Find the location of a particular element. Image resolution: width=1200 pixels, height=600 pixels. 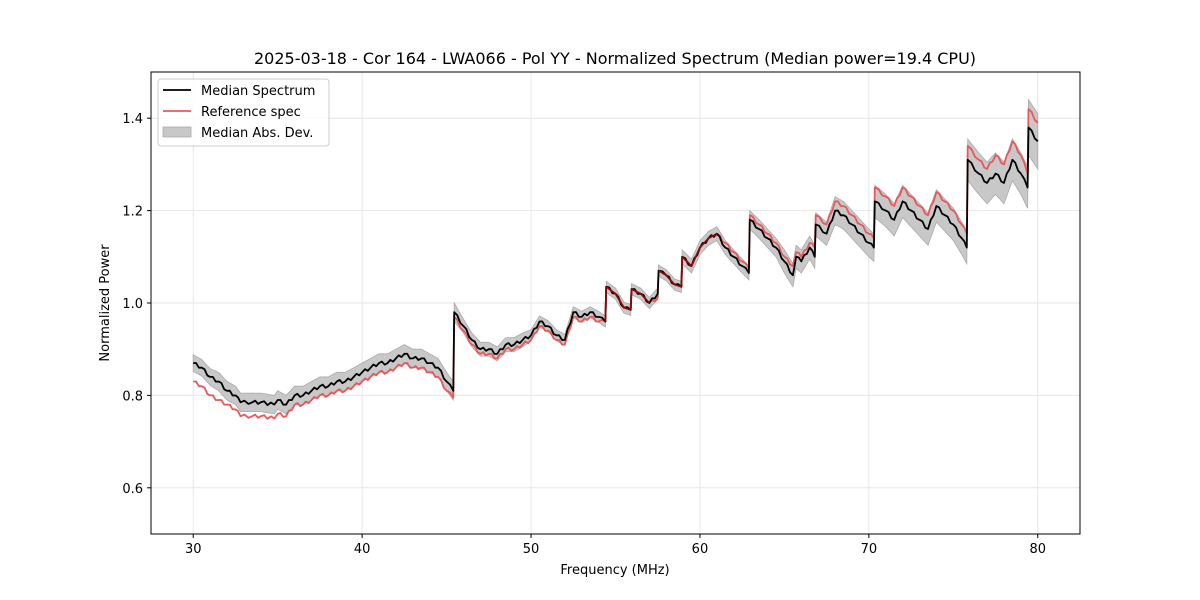

y-tick-label: 1.0 is located at coordinates (132, 304).